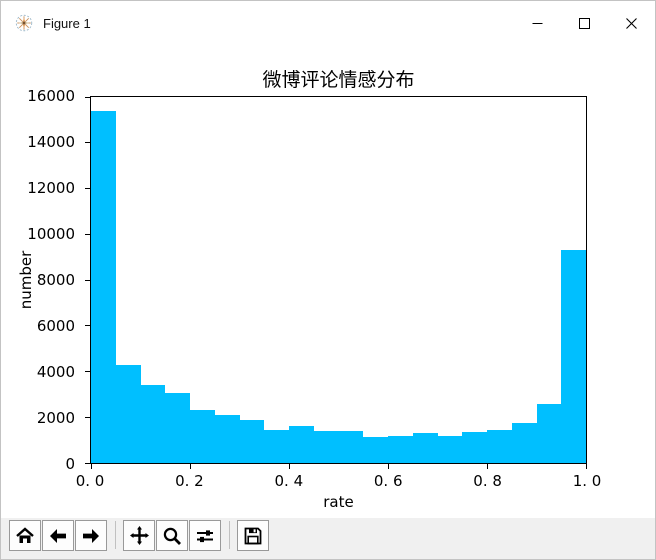 The image size is (656, 560). I want to click on y-axis-tick-labels: 0 2000 4000 6000 8000 10000 12000 14000 16000, so click(42, 280).